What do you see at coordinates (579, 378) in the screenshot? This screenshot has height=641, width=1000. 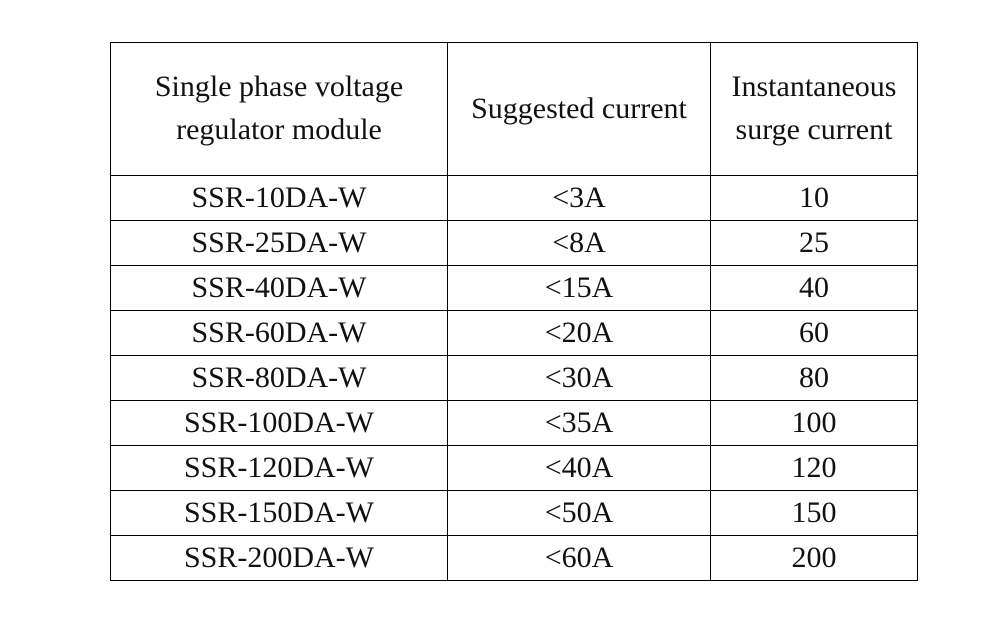 I see `table-cell: <30A` at bounding box center [579, 378].